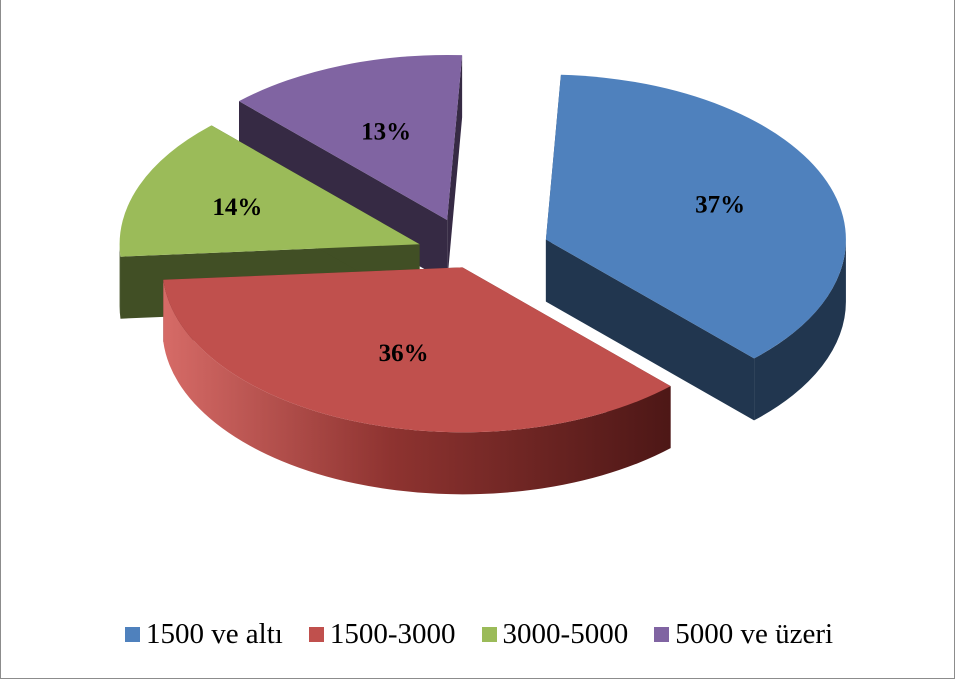 Image resolution: width=956 pixels, height=680 pixels. Describe the element at coordinates (132, 634) in the screenshot. I see `legend-swatch-blue` at that location.